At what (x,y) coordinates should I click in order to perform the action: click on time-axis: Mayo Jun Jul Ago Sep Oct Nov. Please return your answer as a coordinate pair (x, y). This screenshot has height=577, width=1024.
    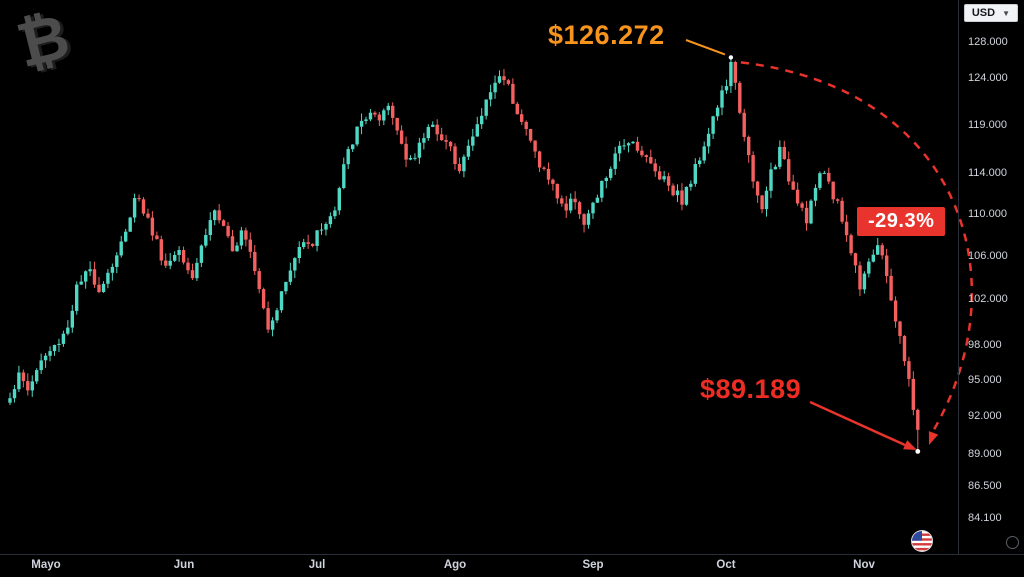
    Looking at the image, I should click on (512, 565).